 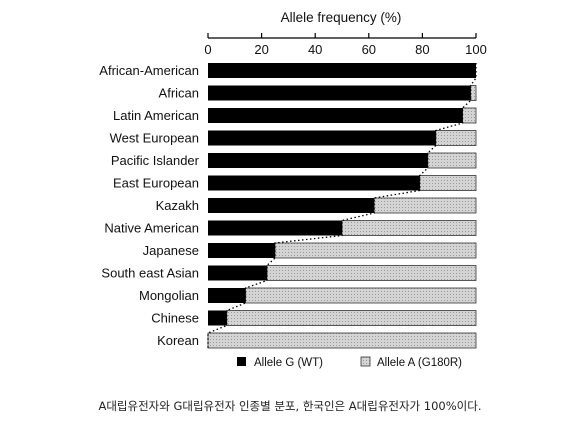 What do you see at coordinates (207, 49) in the screenshot?
I see `x-tick-label: 0` at bounding box center [207, 49].